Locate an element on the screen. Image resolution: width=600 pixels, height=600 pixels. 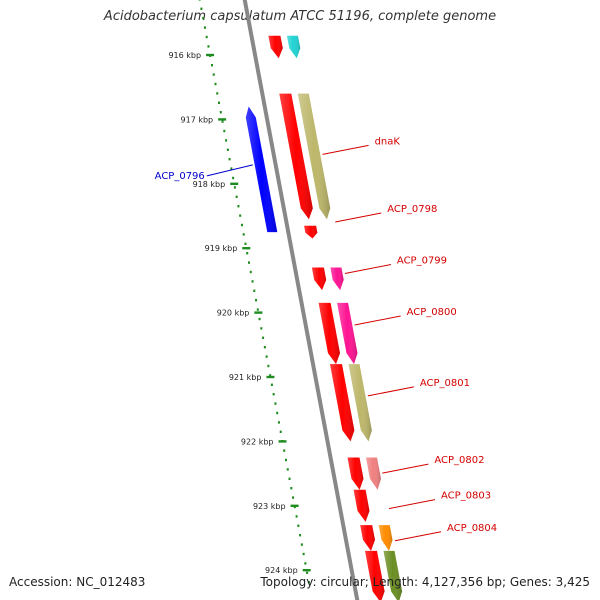
gene-label: ACP_0796 is located at coordinates (180, 176).